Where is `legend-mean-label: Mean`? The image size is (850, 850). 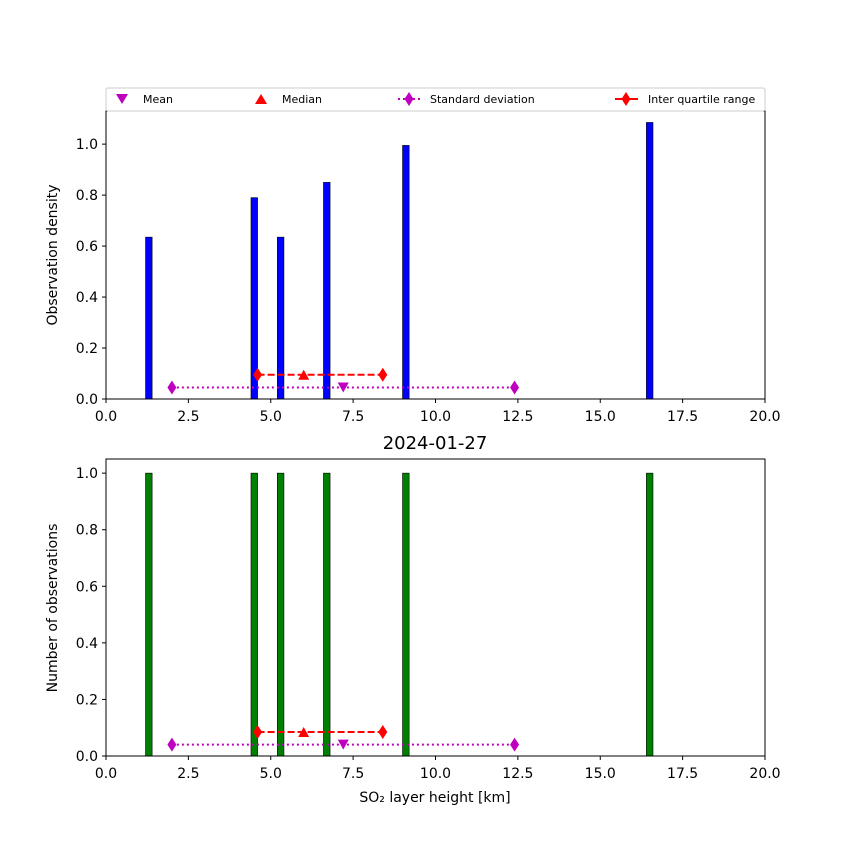 legend-mean-label: Mean is located at coordinates (158, 99).